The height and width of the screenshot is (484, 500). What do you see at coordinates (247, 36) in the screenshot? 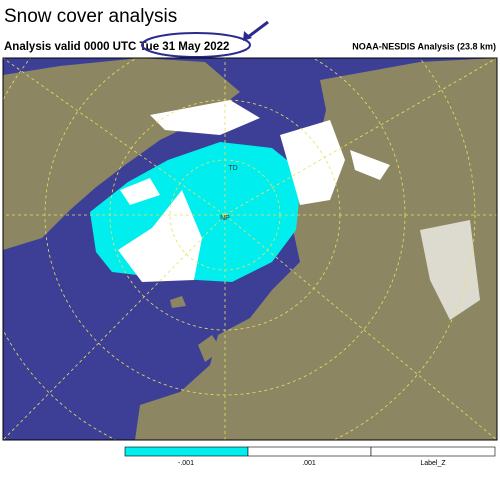
I see `arrow-head` at bounding box center [247, 36].